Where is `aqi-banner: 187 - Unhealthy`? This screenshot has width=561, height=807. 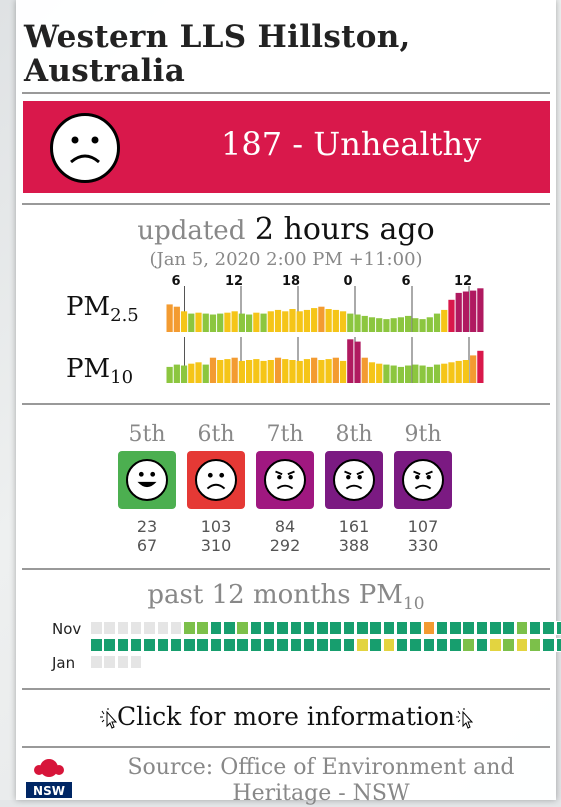
aqi-banner: 187 - Unhealthy is located at coordinates (286, 147).